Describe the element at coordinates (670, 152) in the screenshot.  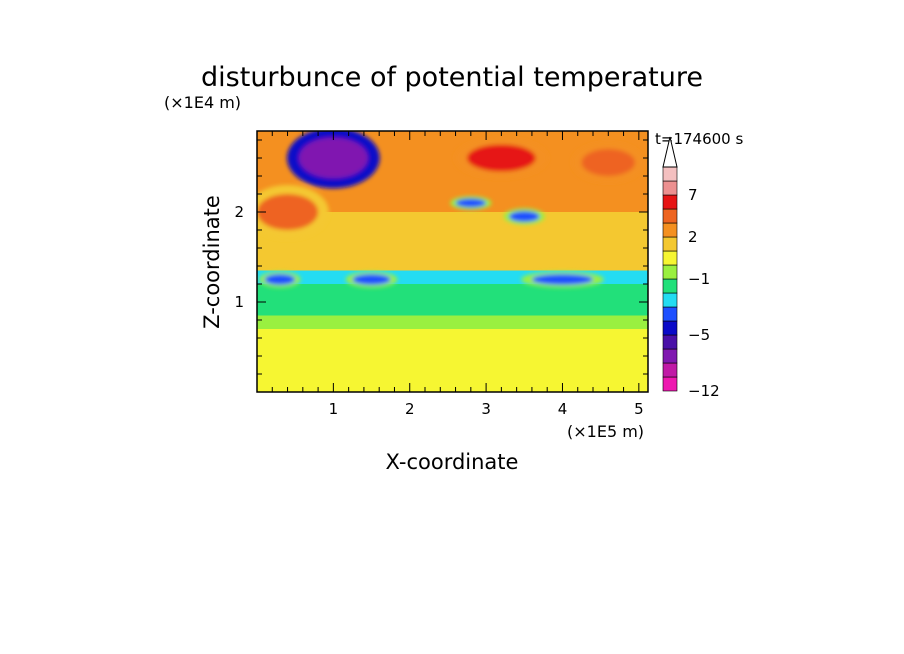
I see `colorbar-extend-arrow` at that location.